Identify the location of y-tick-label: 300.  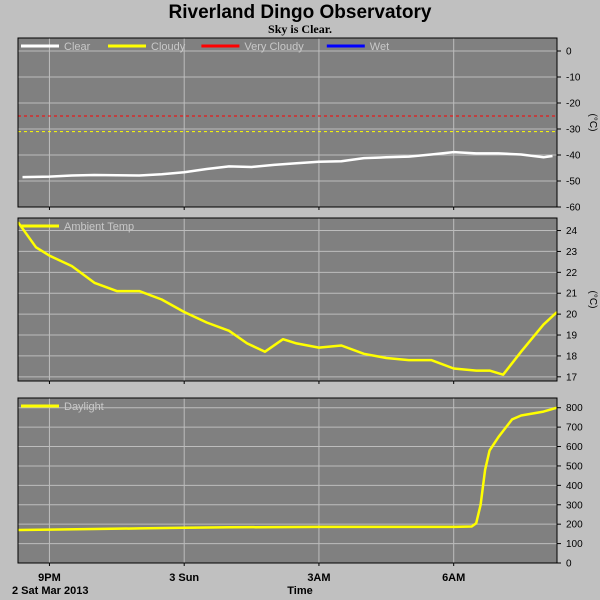
(574, 505).